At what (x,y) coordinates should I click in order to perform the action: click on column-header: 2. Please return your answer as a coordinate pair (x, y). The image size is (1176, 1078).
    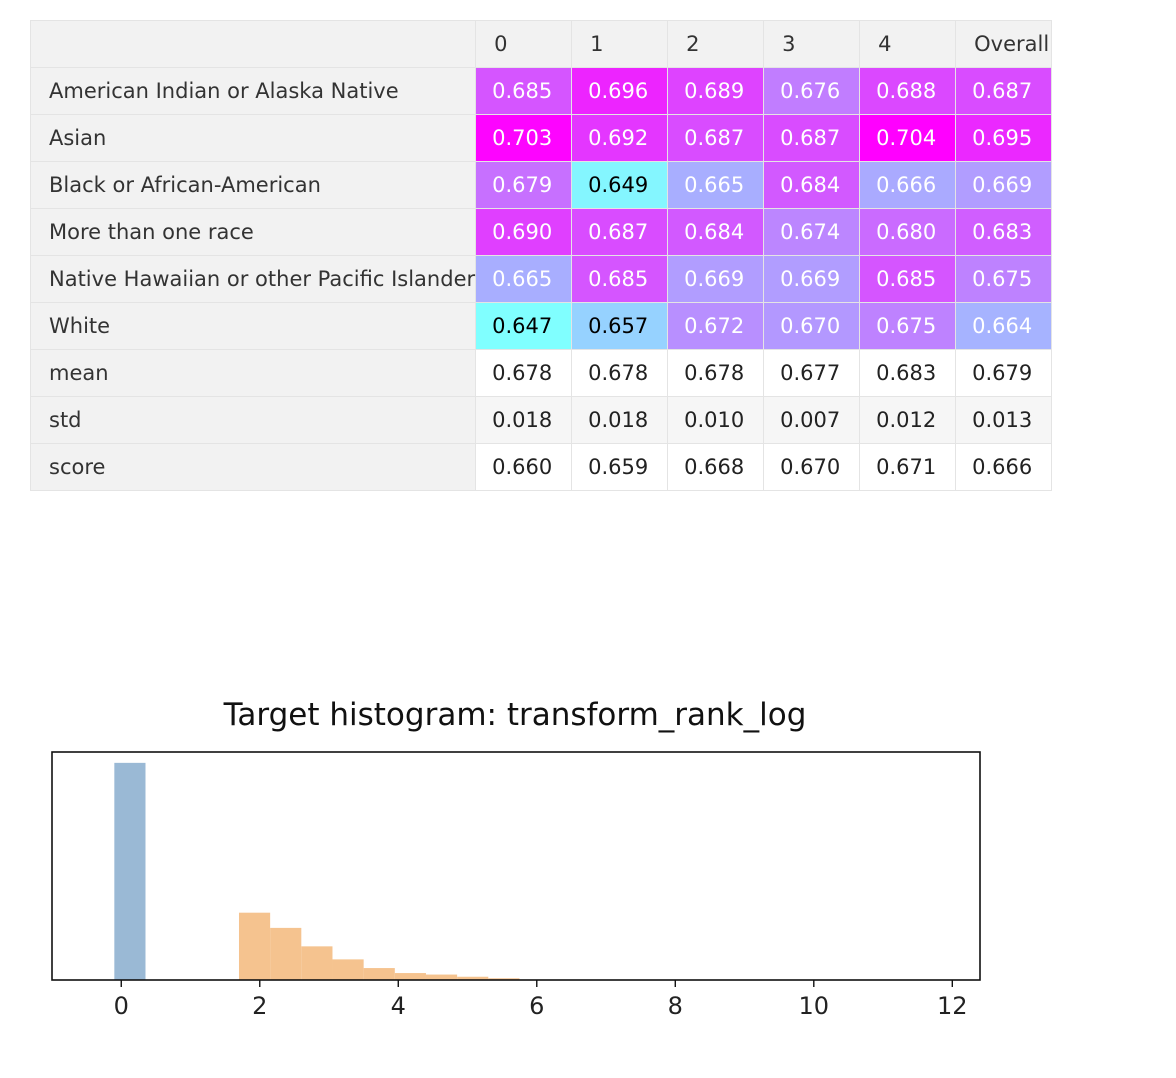
    Looking at the image, I should click on (716, 44).